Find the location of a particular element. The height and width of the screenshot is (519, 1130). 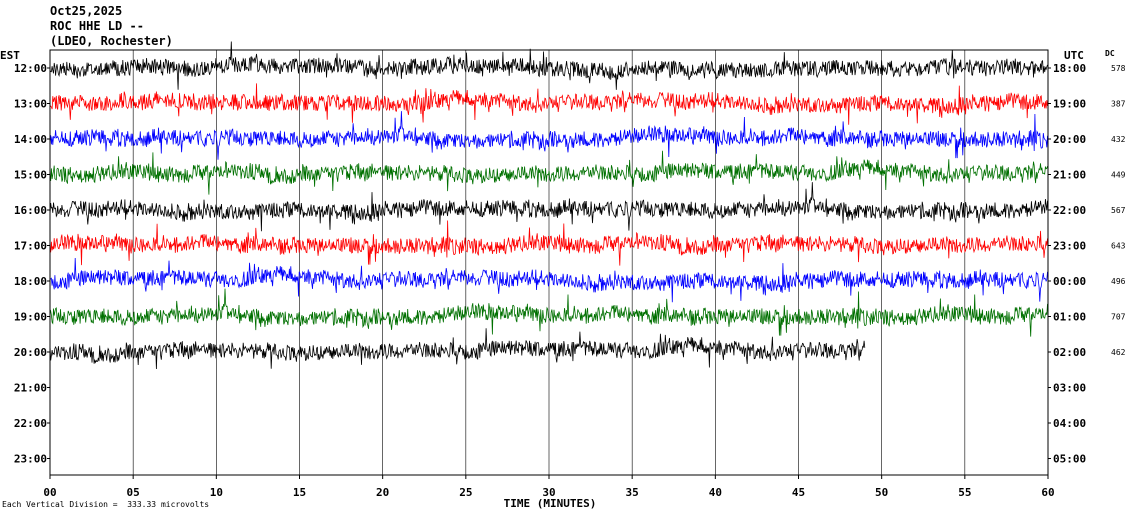

utc-hour-label: 23:00 is located at coordinates (1069, 246).